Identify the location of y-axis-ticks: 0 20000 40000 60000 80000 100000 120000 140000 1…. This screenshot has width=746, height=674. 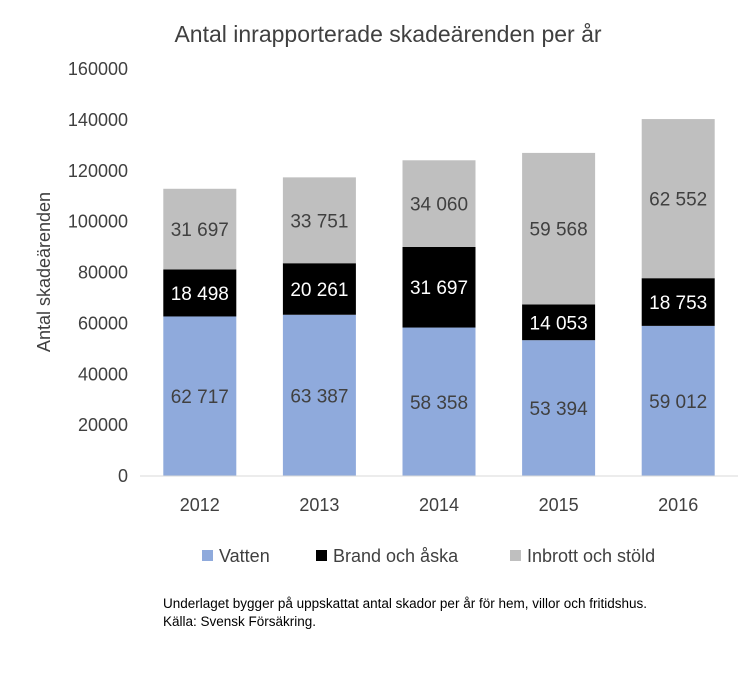
(98, 272).